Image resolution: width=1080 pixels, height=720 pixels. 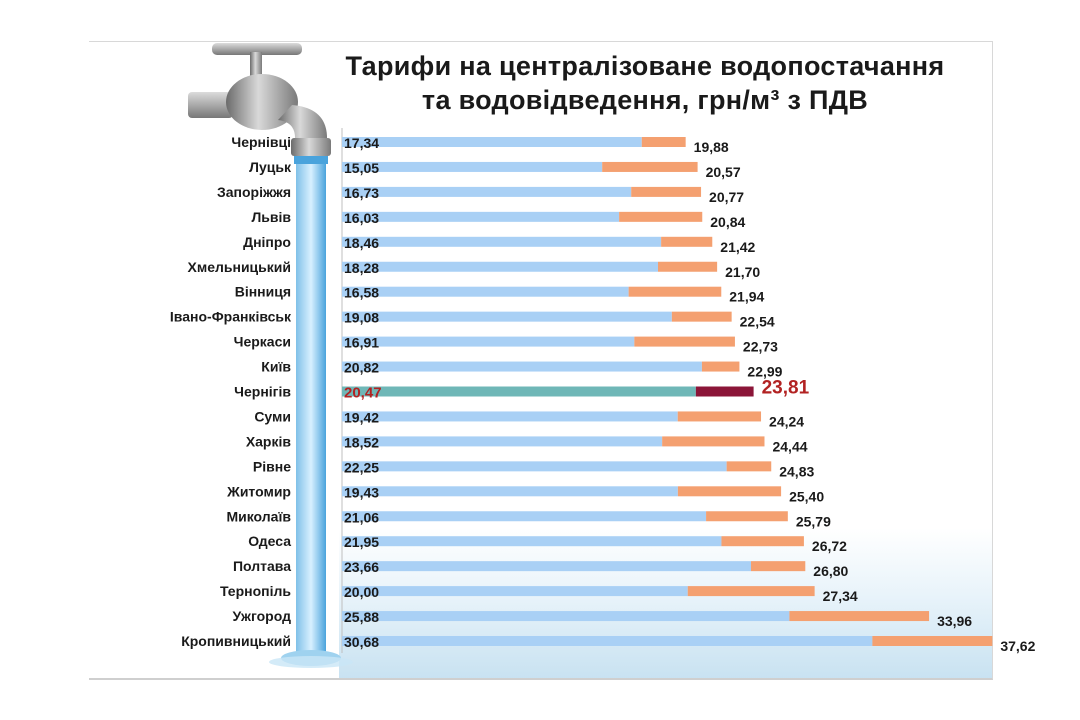 I want to click on data-label-water-supply: 19,42, so click(x=361, y=417).